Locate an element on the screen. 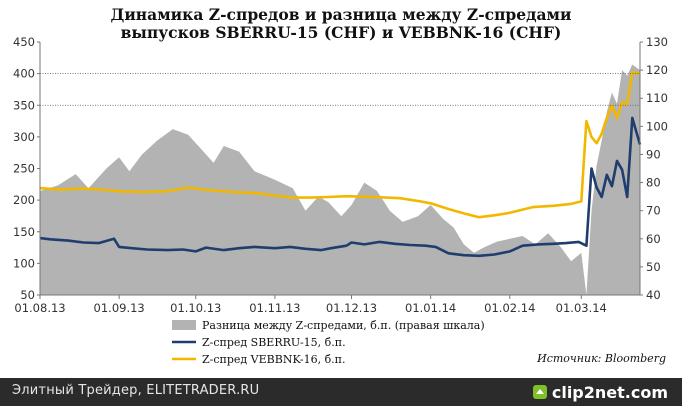 The image size is (682, 406). x-tick-label: 01.03.14 is located at coordinates (581, 308).